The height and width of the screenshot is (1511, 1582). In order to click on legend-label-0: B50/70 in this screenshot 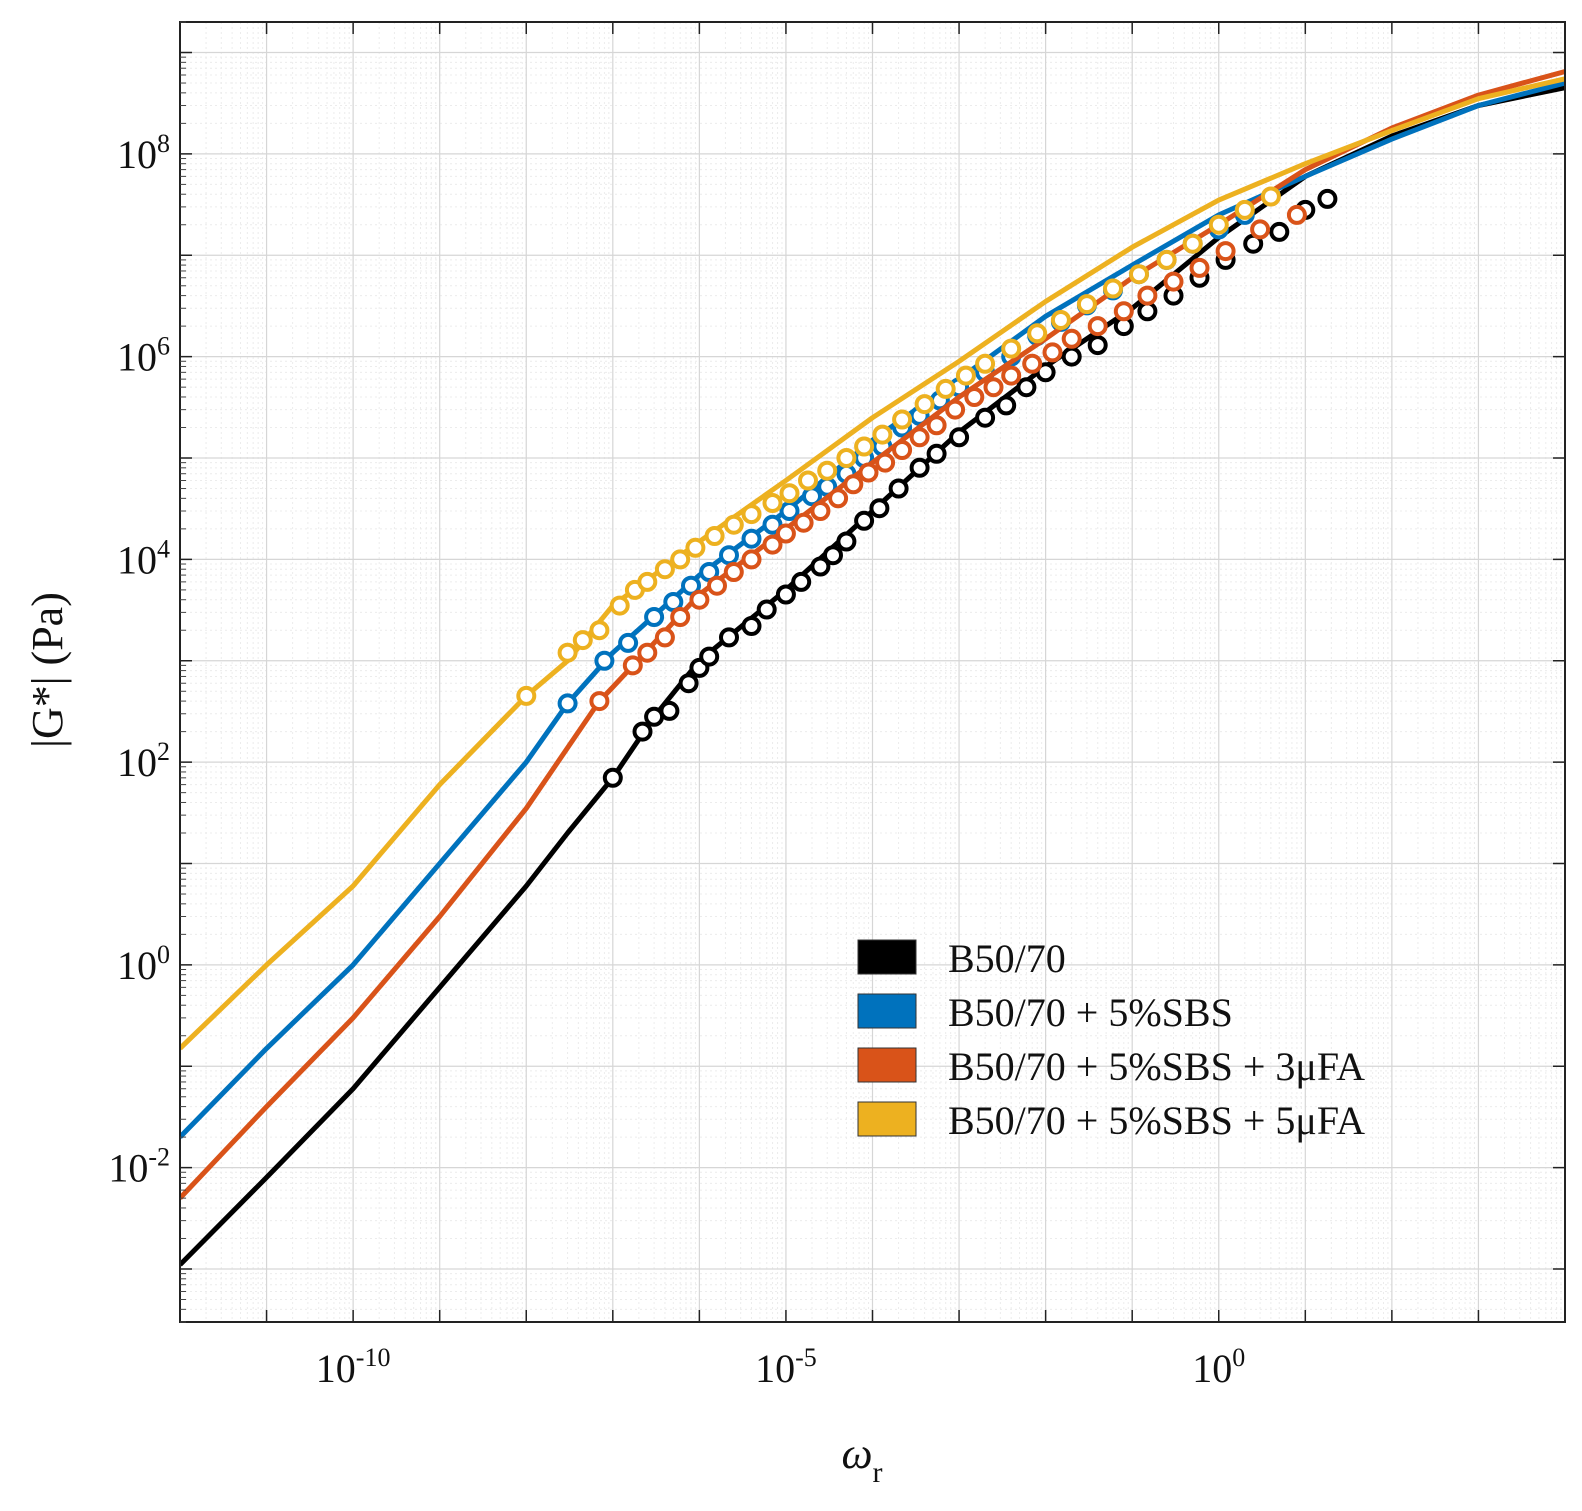, I will do `click(1007, 958)`.